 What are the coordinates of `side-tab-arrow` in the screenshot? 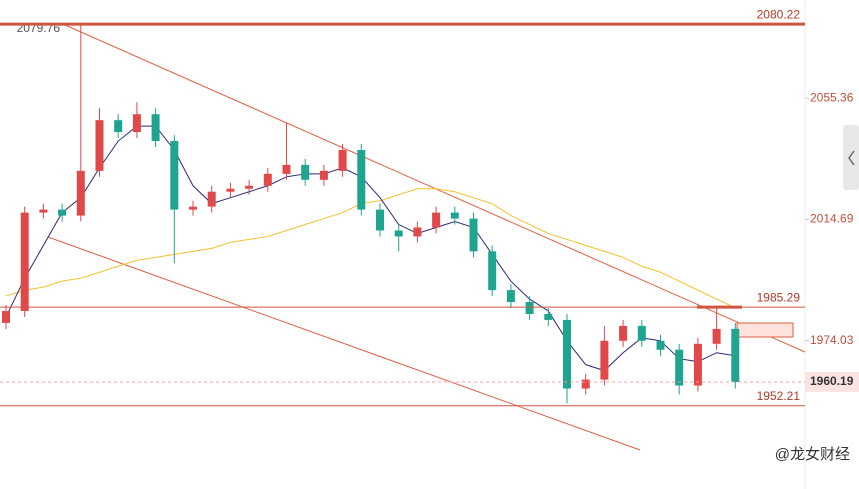 It's located at (851, 158).